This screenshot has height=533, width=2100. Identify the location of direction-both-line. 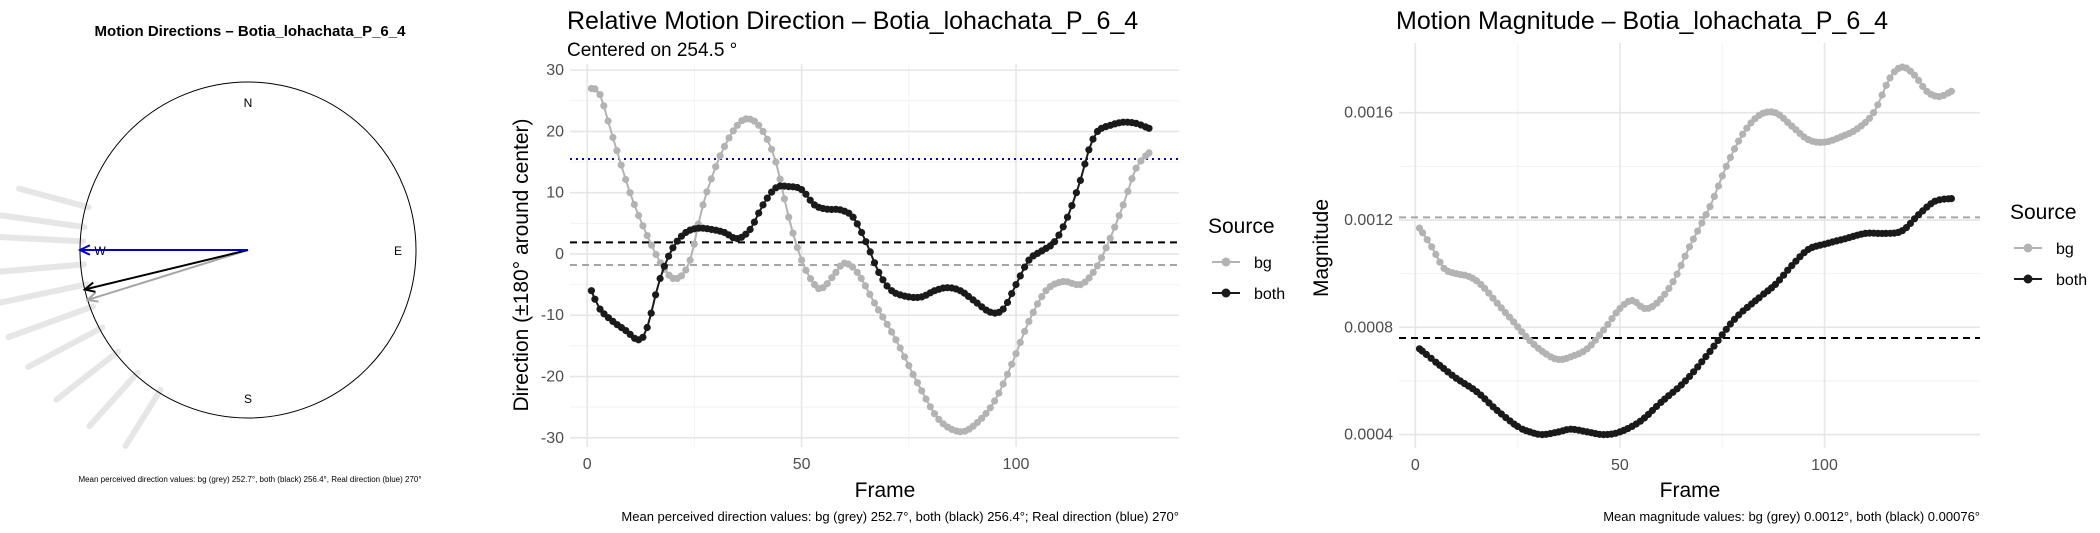
(870, 231).